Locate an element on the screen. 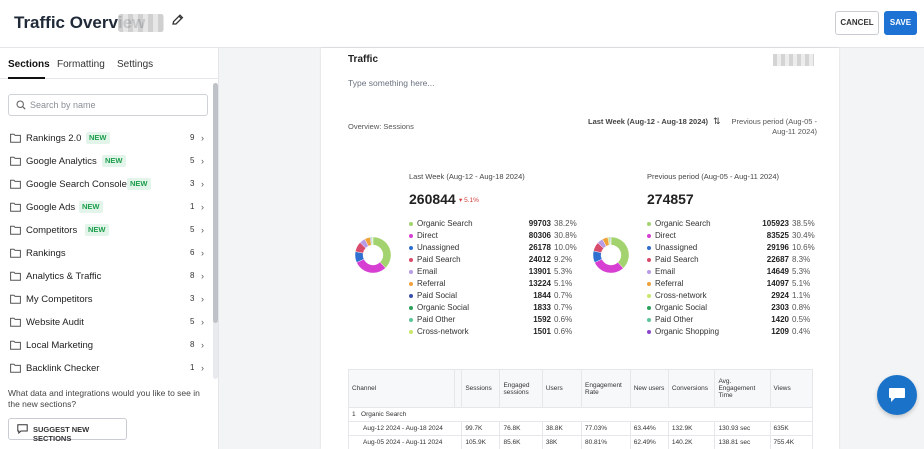  chat-launcher-button is located at coordinates (897, 395).